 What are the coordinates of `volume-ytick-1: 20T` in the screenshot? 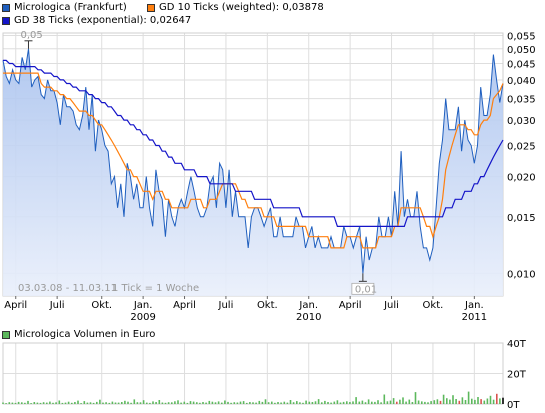 It's located at (517, 375).